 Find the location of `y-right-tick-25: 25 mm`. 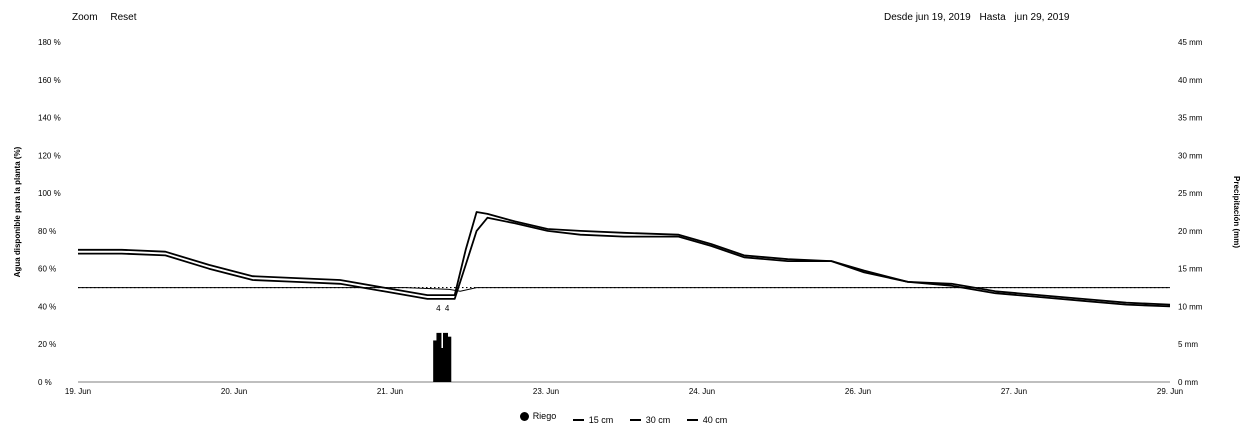

y-right-tick-25: 25 mm is located at coordinates (1190, 193).